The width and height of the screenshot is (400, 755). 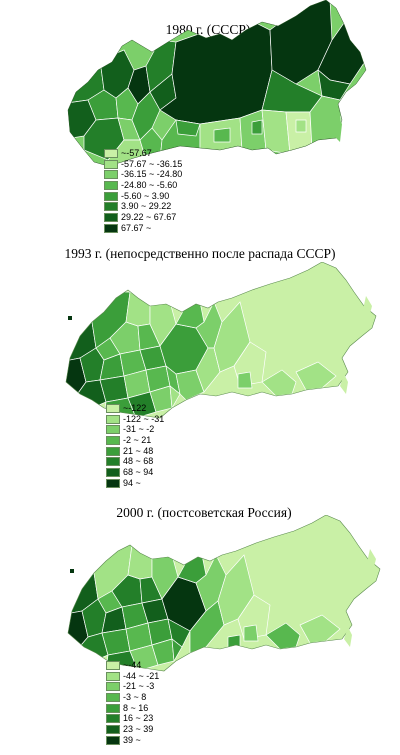 I want to click on legend-label: -5.60 ~ 3.90, so click(x=145, y=195).